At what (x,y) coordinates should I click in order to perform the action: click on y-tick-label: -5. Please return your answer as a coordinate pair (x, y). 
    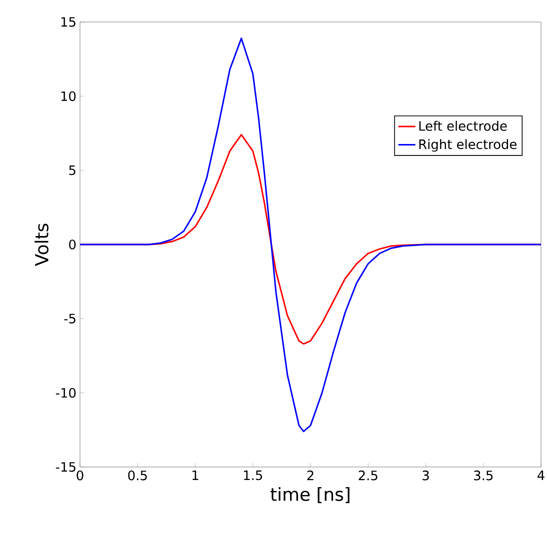
    Looking at the image, I should click on (70, 319).